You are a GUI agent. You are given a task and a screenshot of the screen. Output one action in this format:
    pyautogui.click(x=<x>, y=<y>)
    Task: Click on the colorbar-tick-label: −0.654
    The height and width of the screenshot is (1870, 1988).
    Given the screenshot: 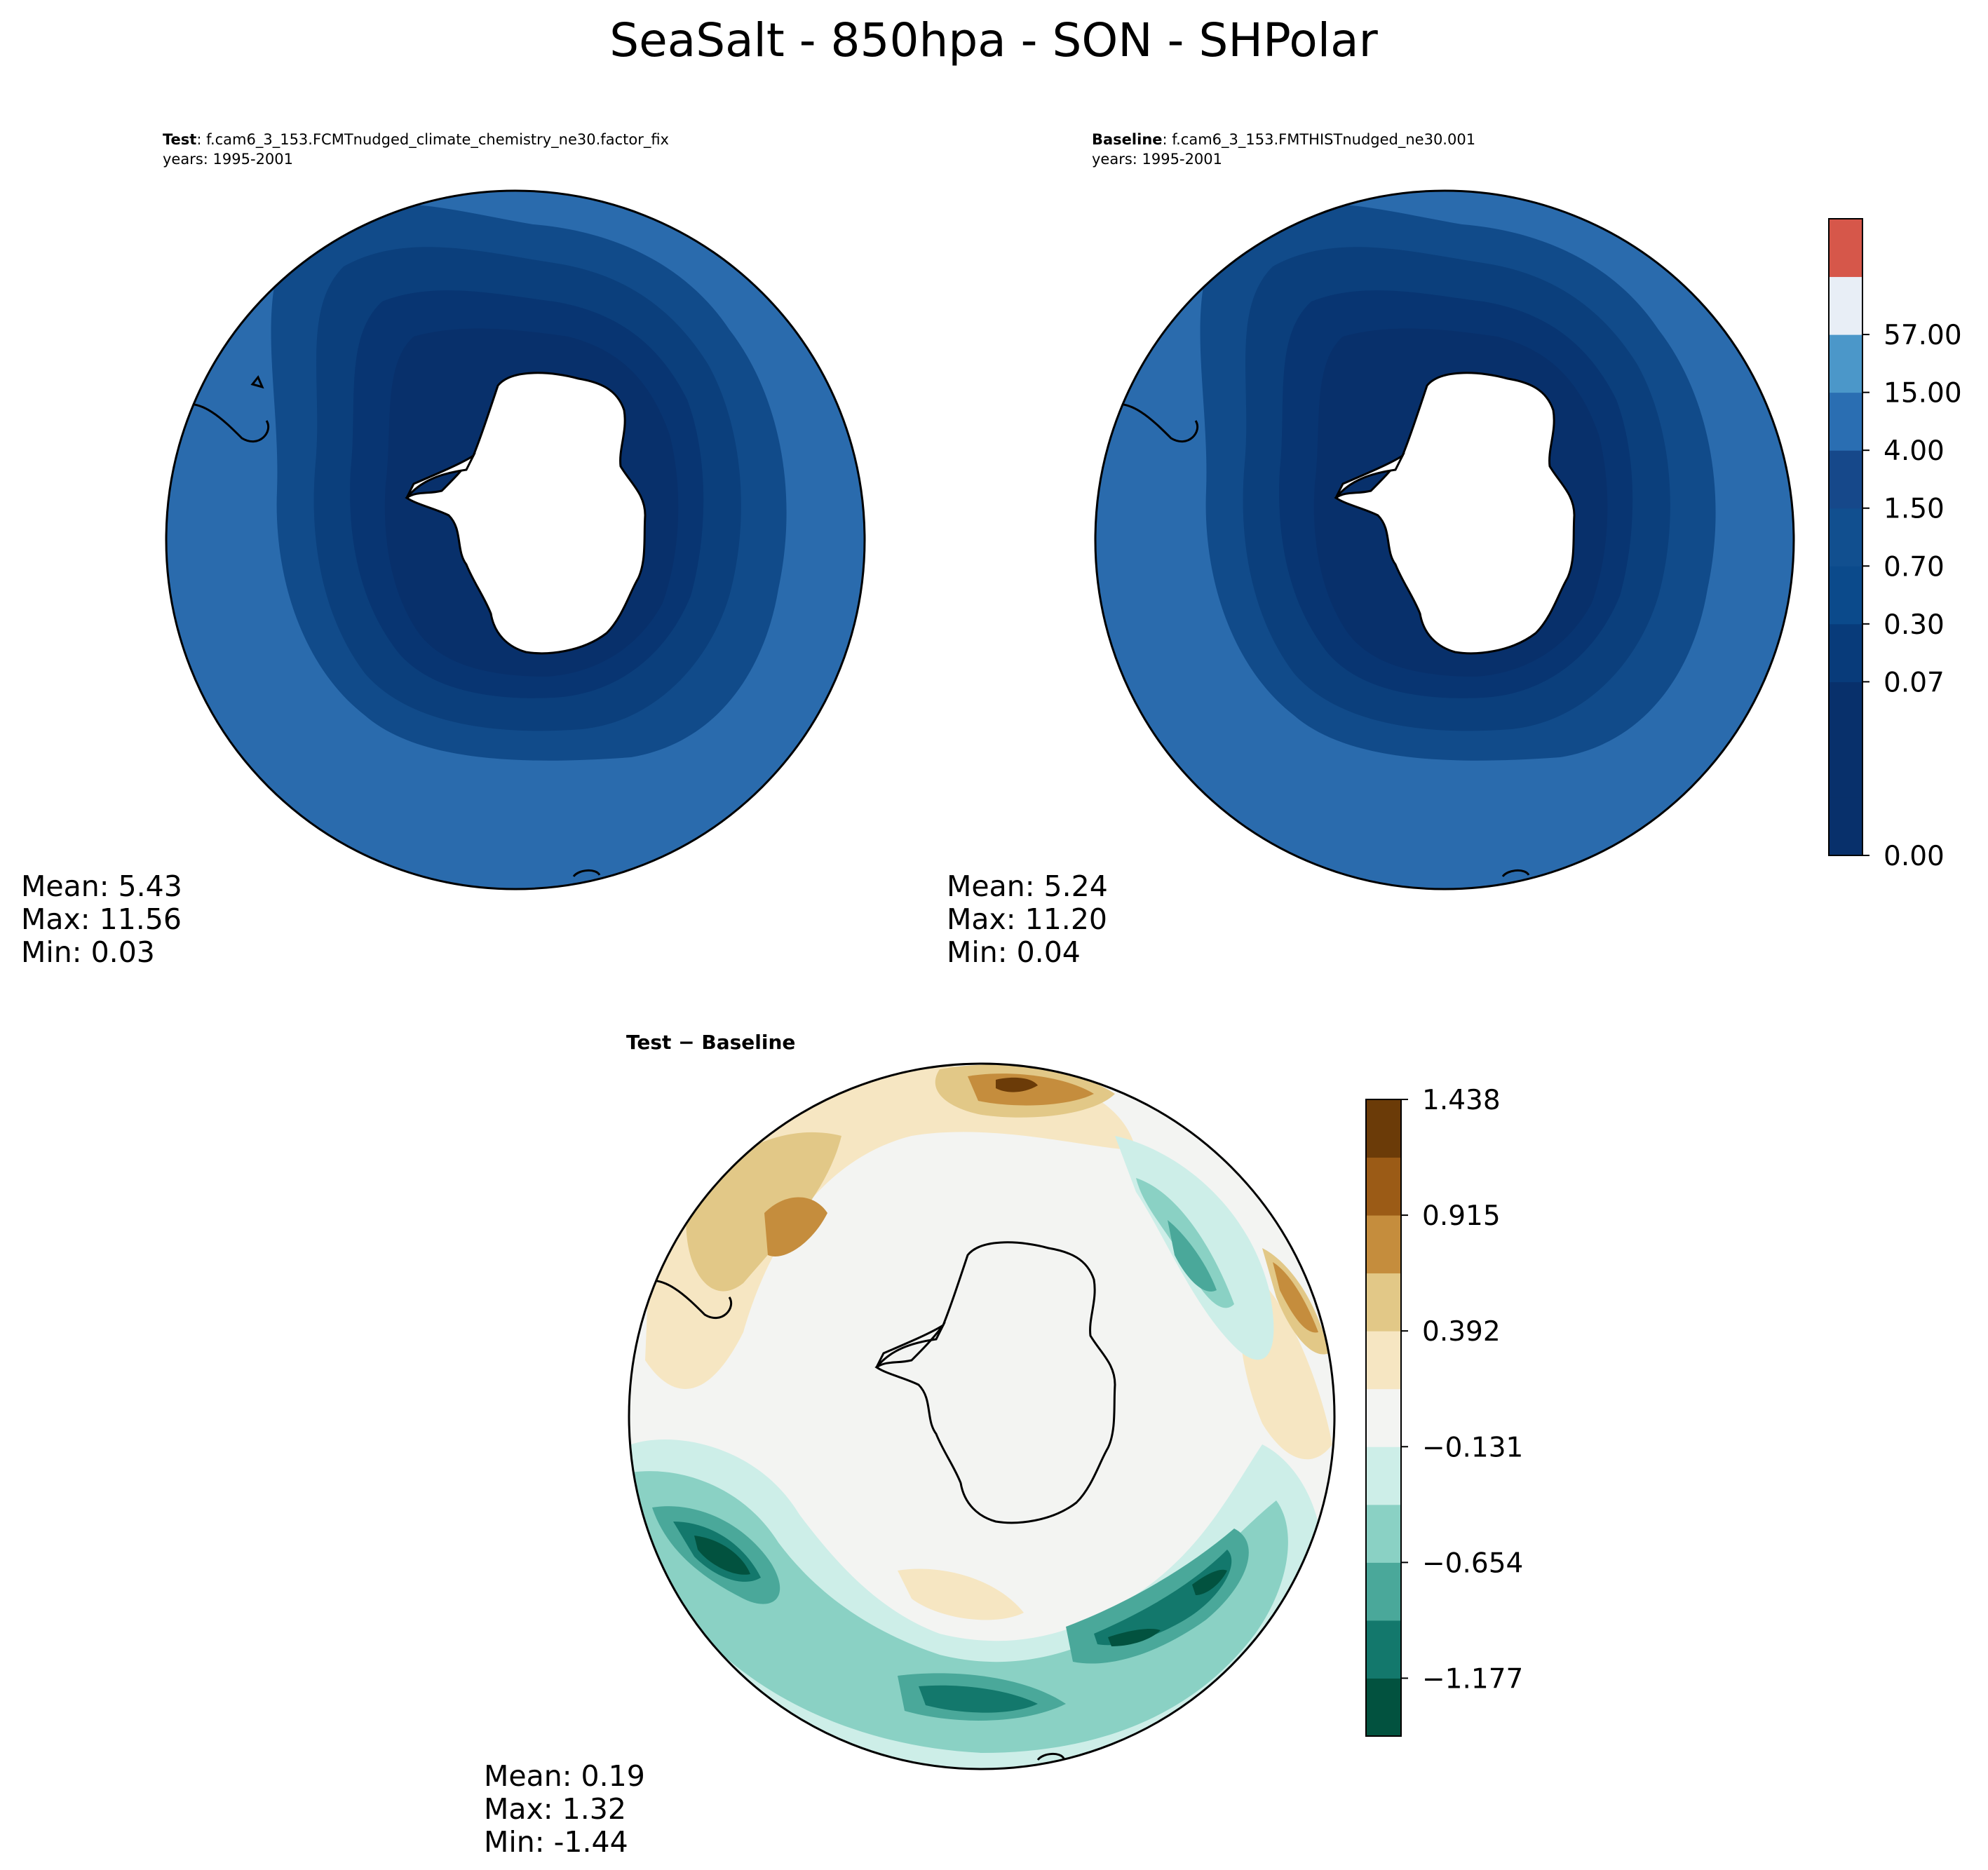 What is the action you would take?
    pyautogui.click(x=1473, y=1563)
    